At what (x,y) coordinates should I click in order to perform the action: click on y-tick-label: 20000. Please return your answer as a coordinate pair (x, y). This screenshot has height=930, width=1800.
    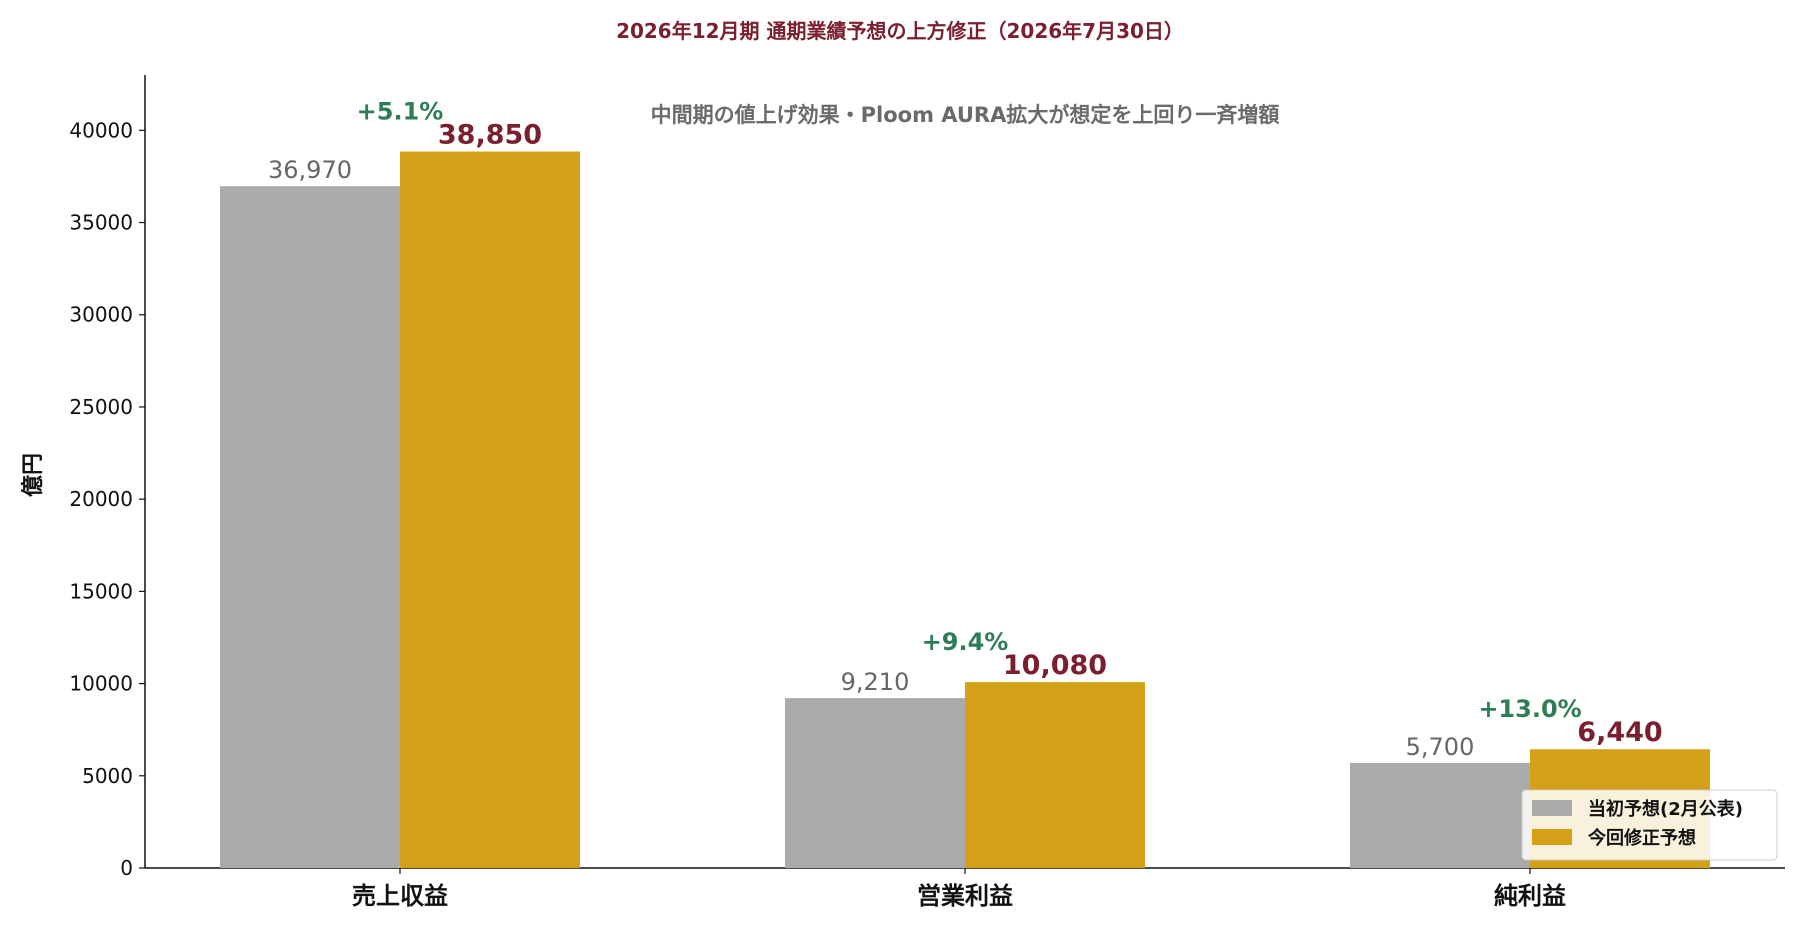
    Looking at the image, I should click on (101, 499).